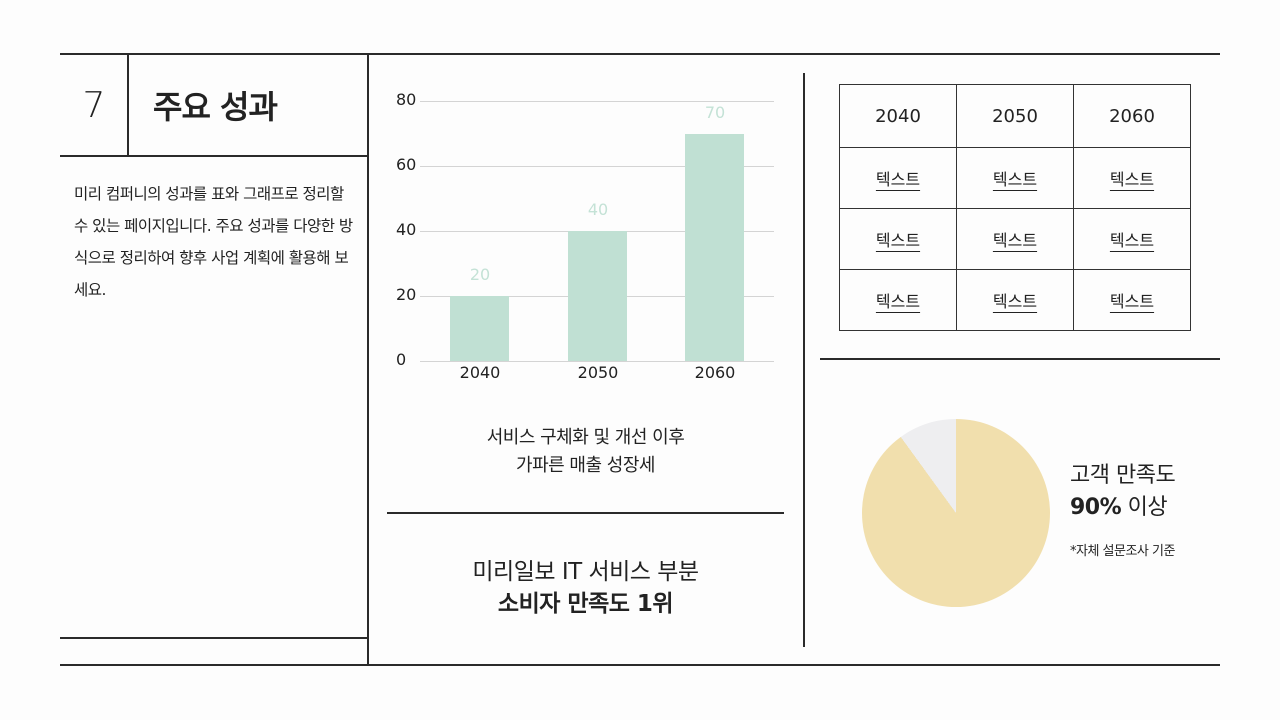 This screenshot has width=1280, height=720. What do you see at coordinates (585, 513) in the screenshot?
I see `middle-divider-line` at bounding box center [585, 513].